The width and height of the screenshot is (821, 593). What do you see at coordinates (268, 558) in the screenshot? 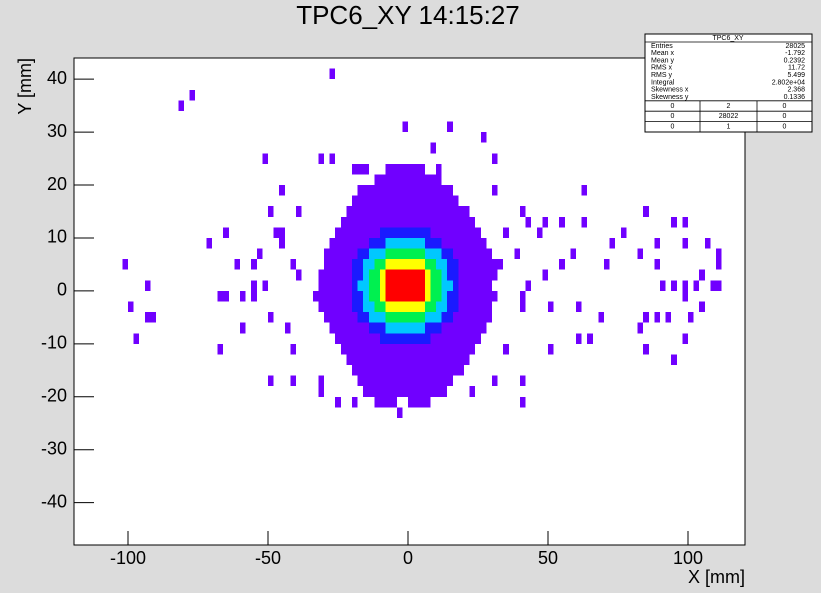
I see `x-tick-label: -50` at bounding box center [268, 558].